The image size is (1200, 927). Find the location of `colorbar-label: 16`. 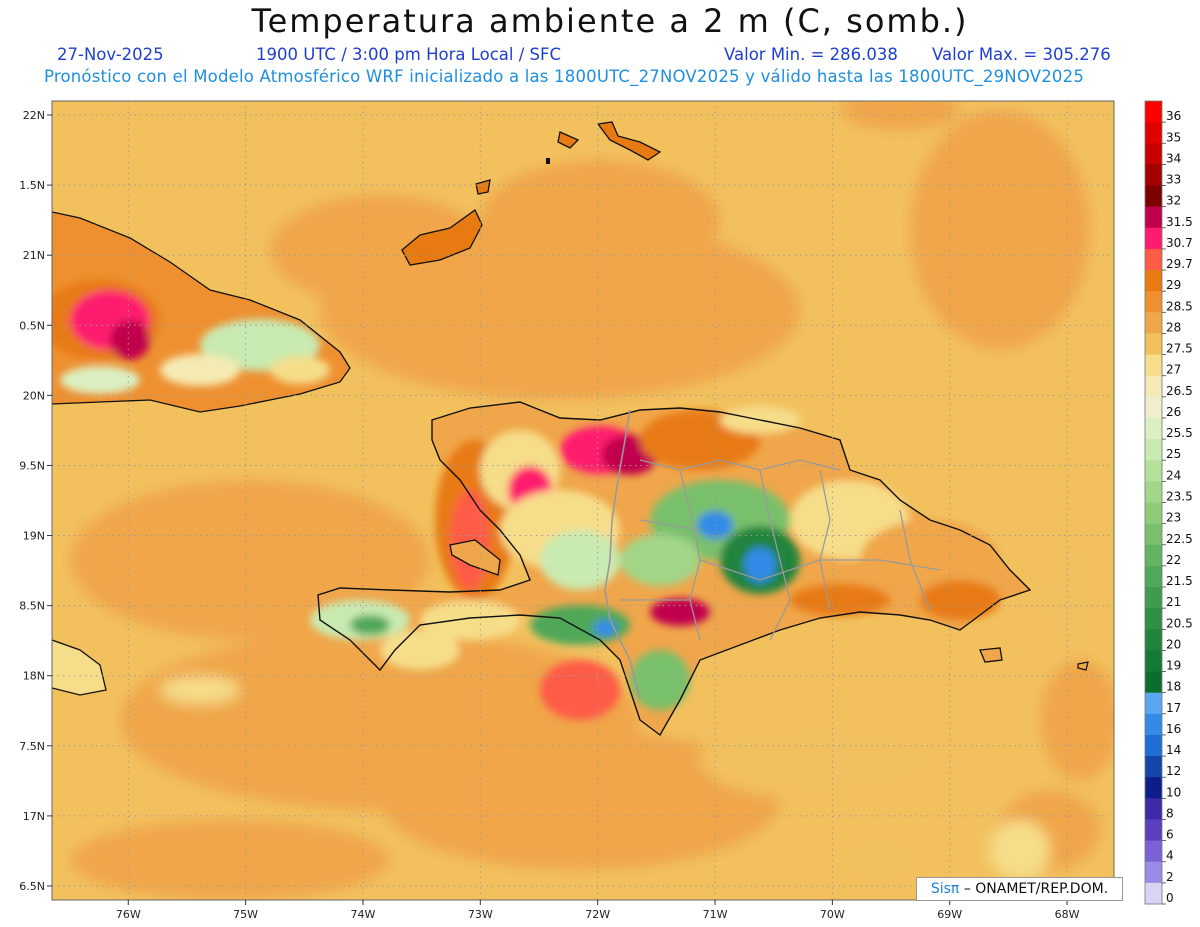

colorbar-label: 16 is located at coordinates (1173, 729).